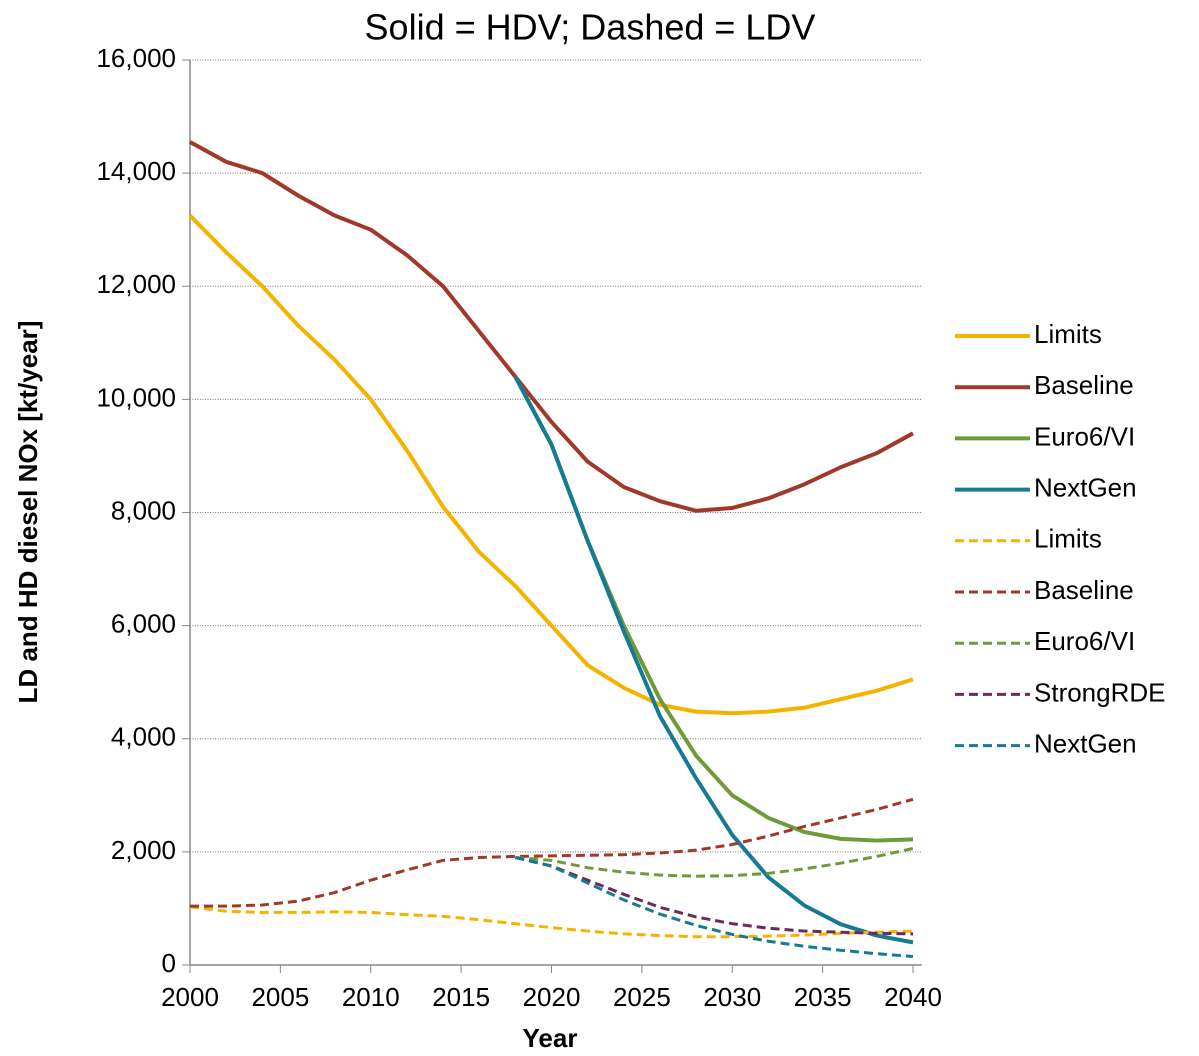  Describe the element at coordinates (136, 58) in the screenshot. I see `y-tick-label: 16,000` at that location.